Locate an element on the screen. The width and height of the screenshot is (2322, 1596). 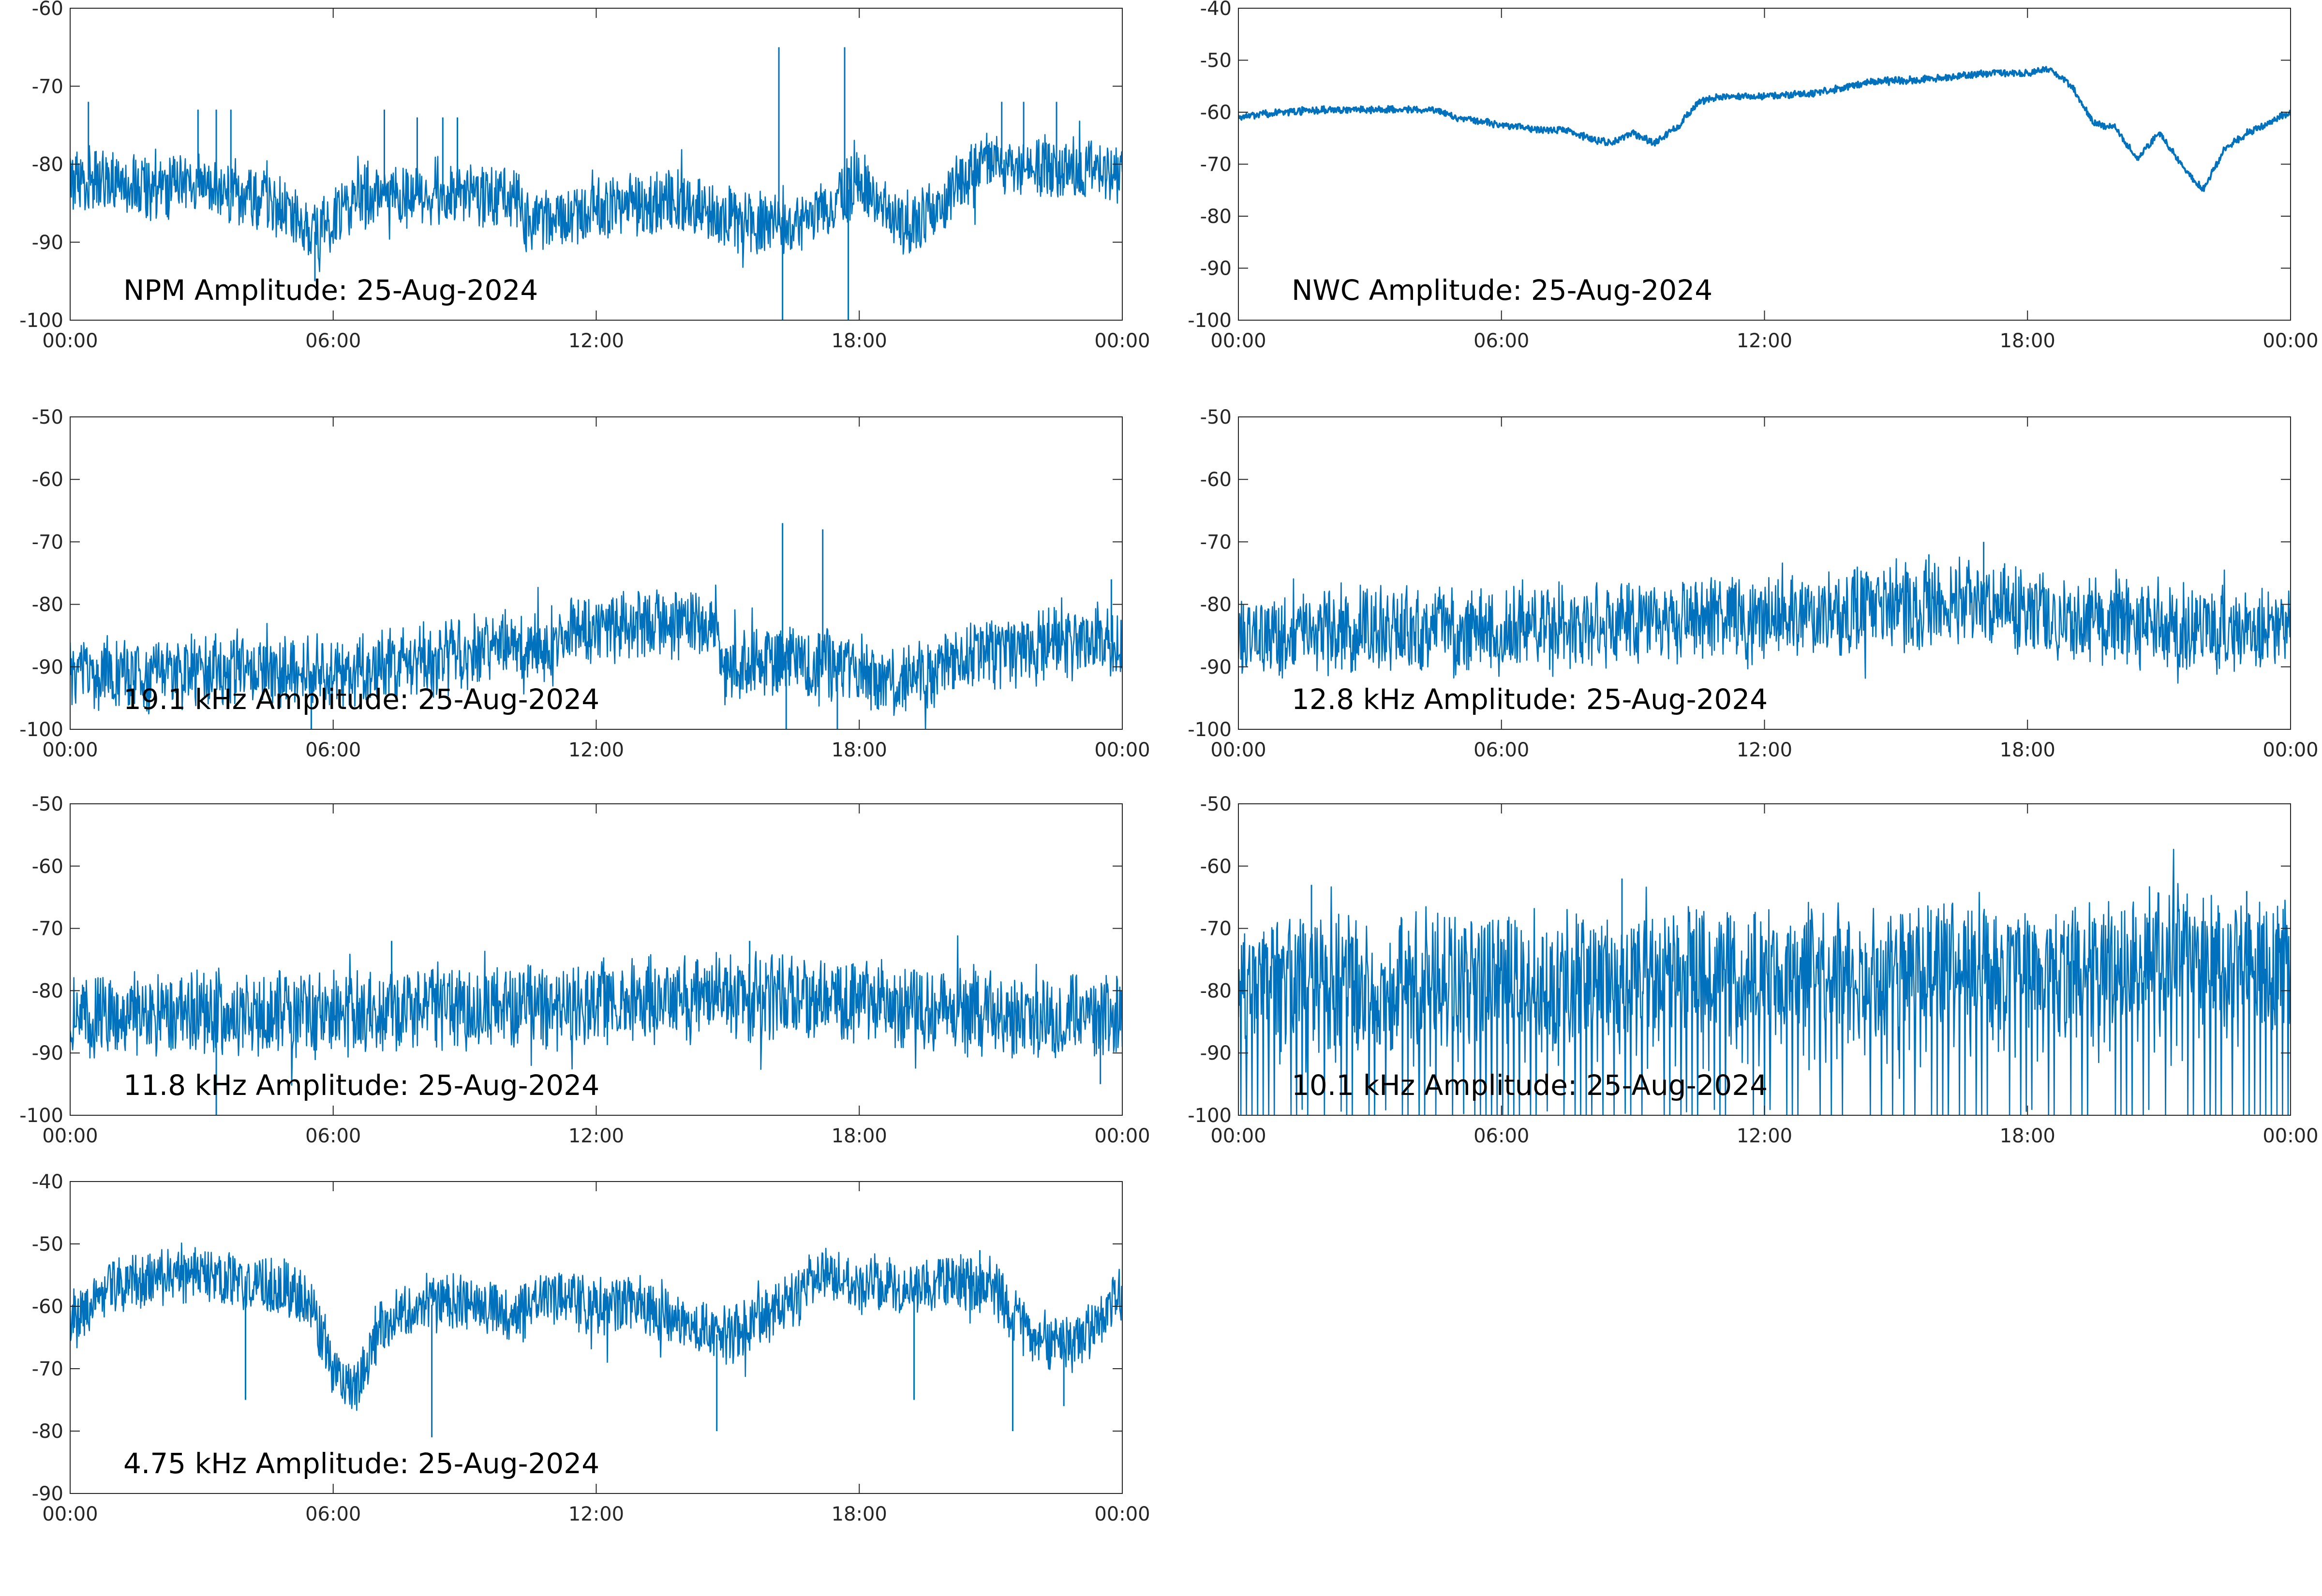
chart-title: 4.75 kHz Amplitude: 25-Aug-2024 is located at coordinates (361, 1463).